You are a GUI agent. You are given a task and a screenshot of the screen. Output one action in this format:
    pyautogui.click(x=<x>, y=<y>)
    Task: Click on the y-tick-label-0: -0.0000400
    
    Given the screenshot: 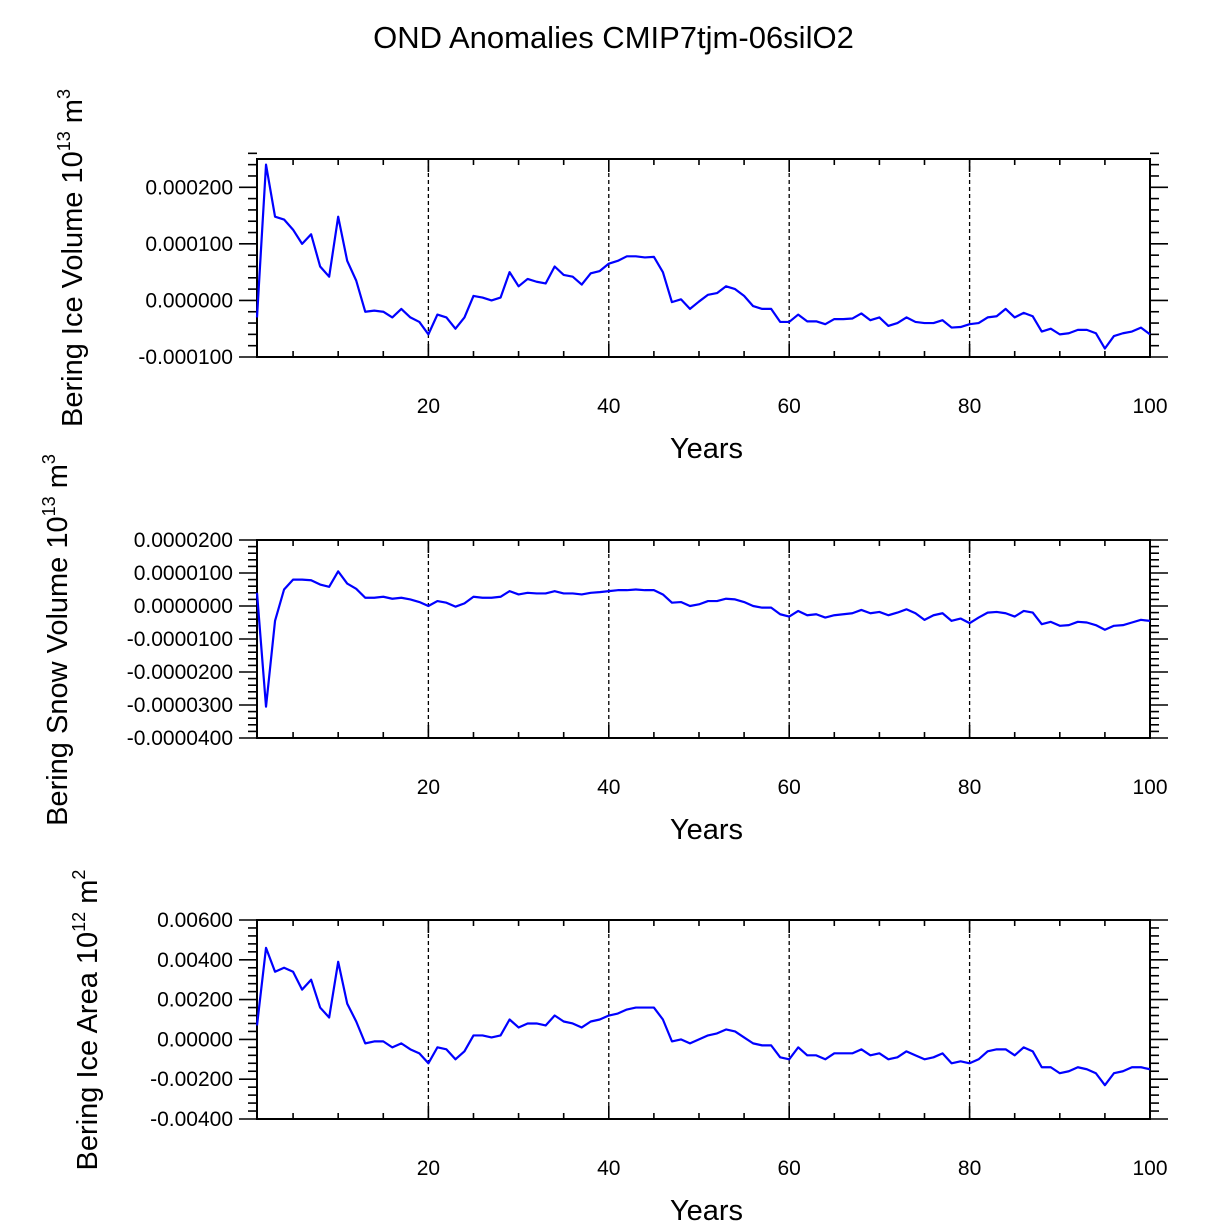 What is the action you would take?
    pyautogui.click(x=180, y=738)
    